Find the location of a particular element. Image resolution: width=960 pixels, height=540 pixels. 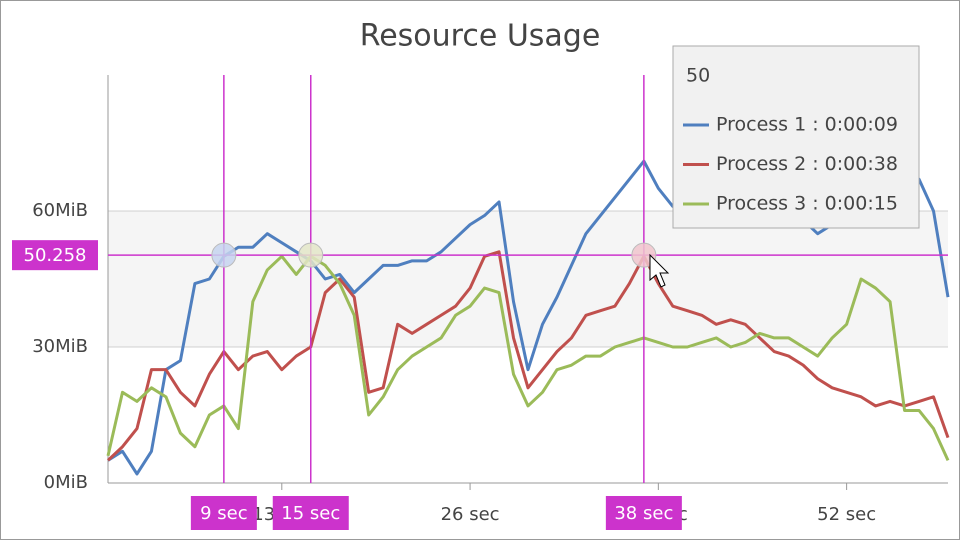

y-tick-label: 0MiB is located at coordinates (66, 482).